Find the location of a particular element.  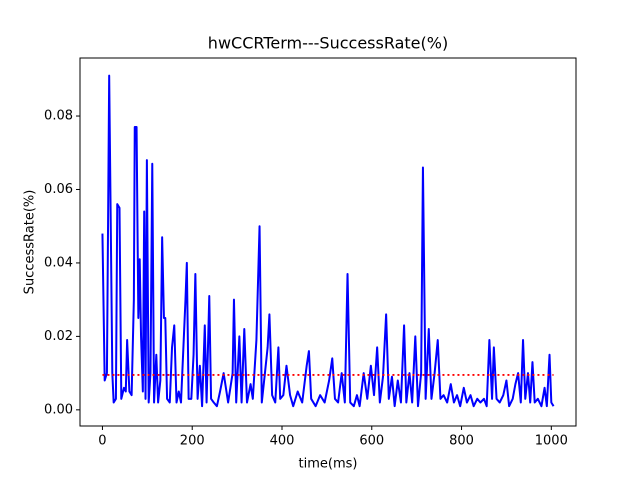

y-tick-label: 0.04 is located at coordinates (58, 262).